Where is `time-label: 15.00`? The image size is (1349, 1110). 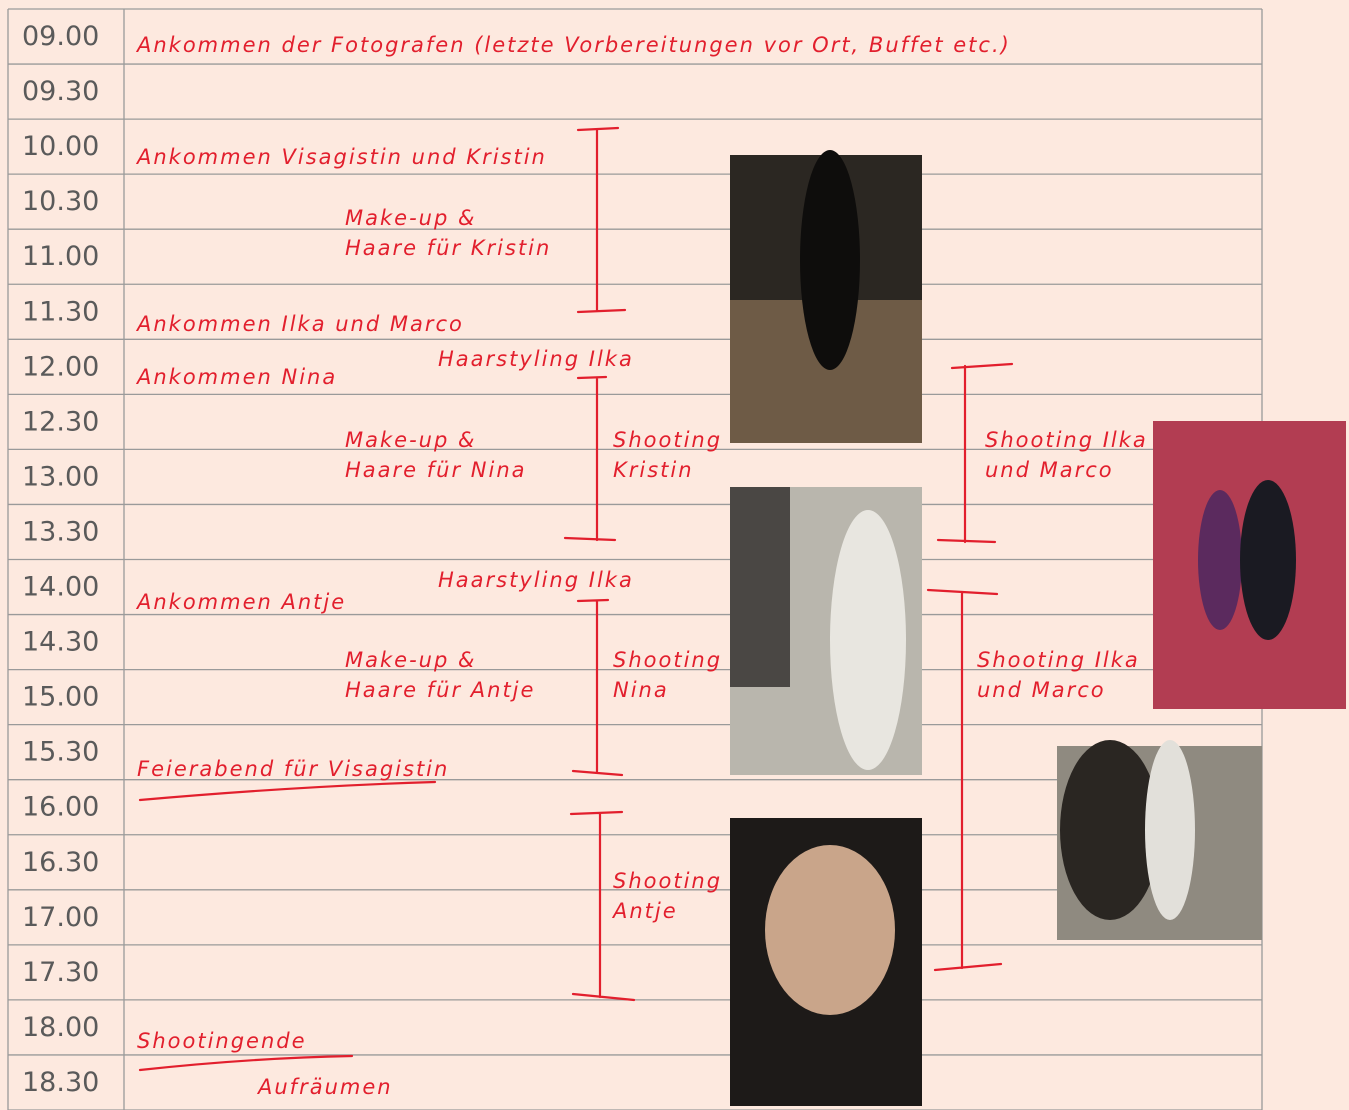
time-label: 15.00 is located at coordinates (60, 697).